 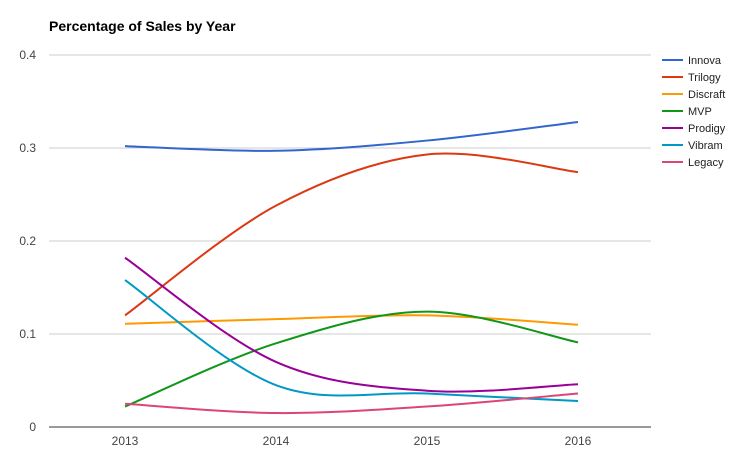 I want to click on series-line-innova, so click(x=351, y=136).